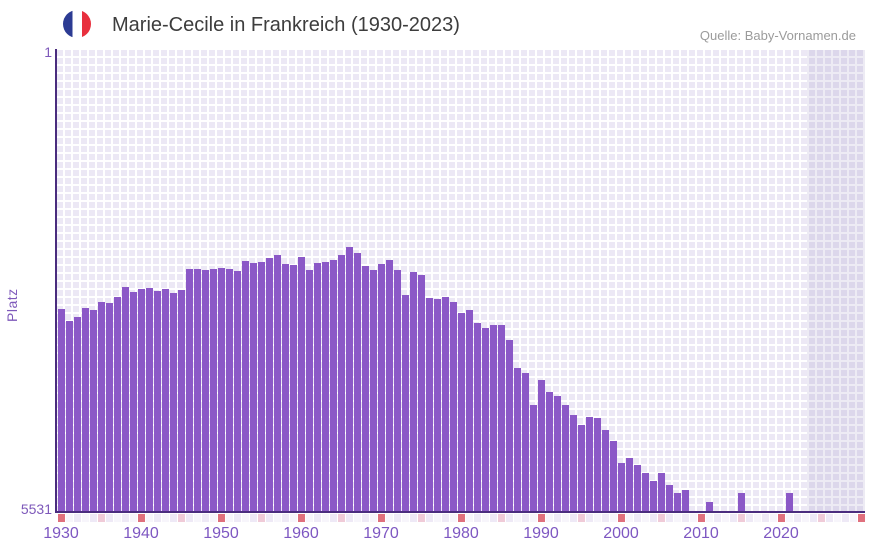 The width and height of the screenshot is (873, 552). I want to click on rank-bar-2008, so click(685, 500).